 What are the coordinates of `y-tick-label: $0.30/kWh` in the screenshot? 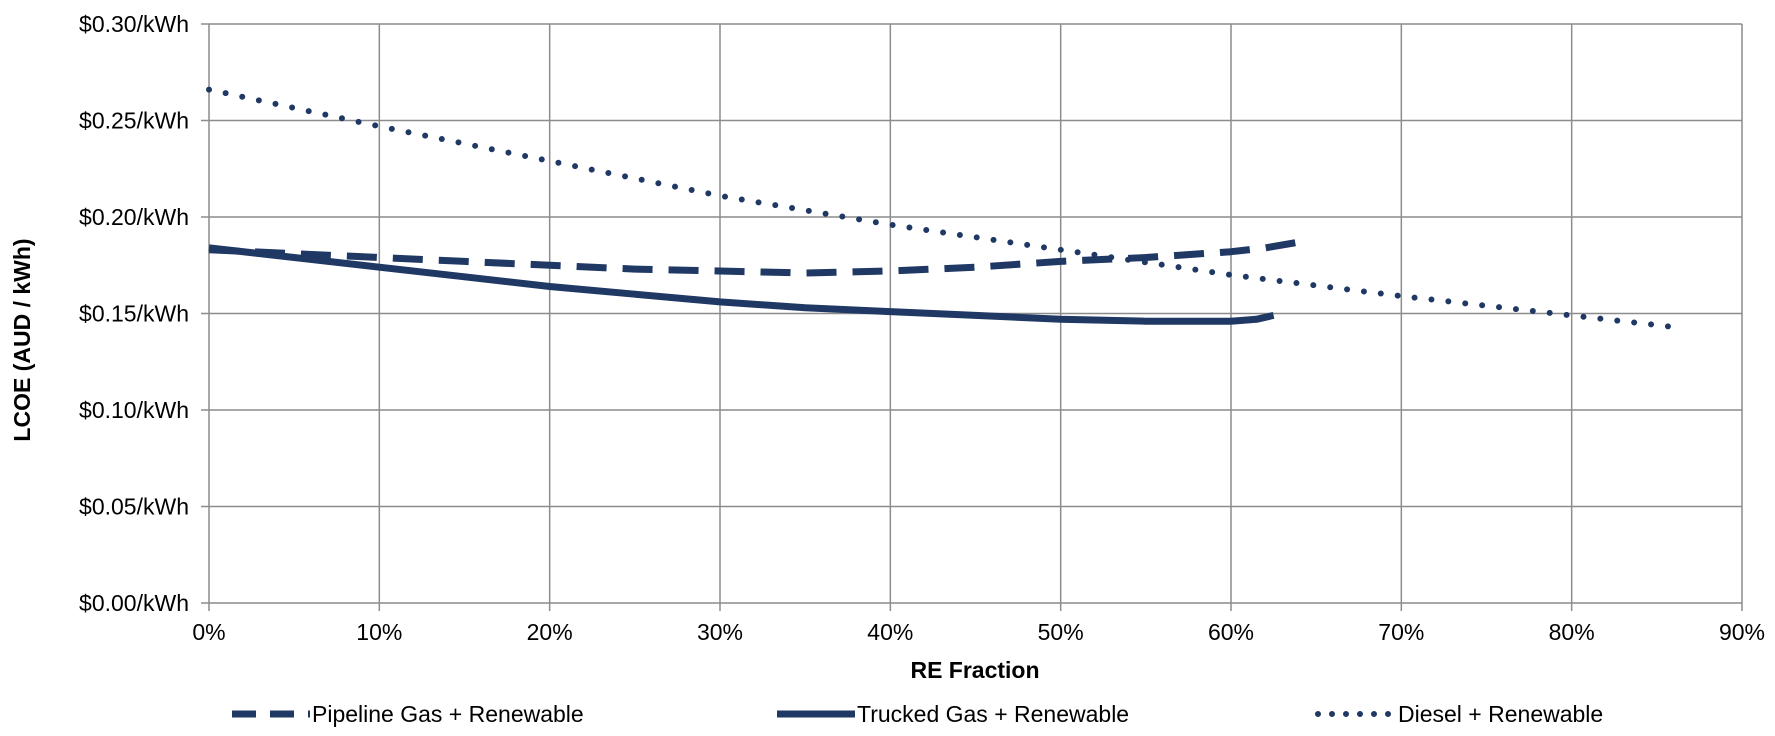 It's located at (134, 24).